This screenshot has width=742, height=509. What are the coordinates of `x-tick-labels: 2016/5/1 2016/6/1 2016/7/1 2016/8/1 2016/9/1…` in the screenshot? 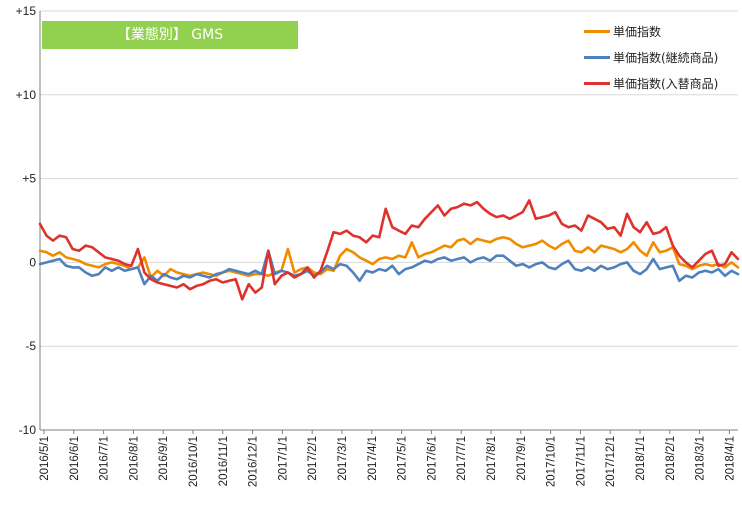 It's located at (387, 461).